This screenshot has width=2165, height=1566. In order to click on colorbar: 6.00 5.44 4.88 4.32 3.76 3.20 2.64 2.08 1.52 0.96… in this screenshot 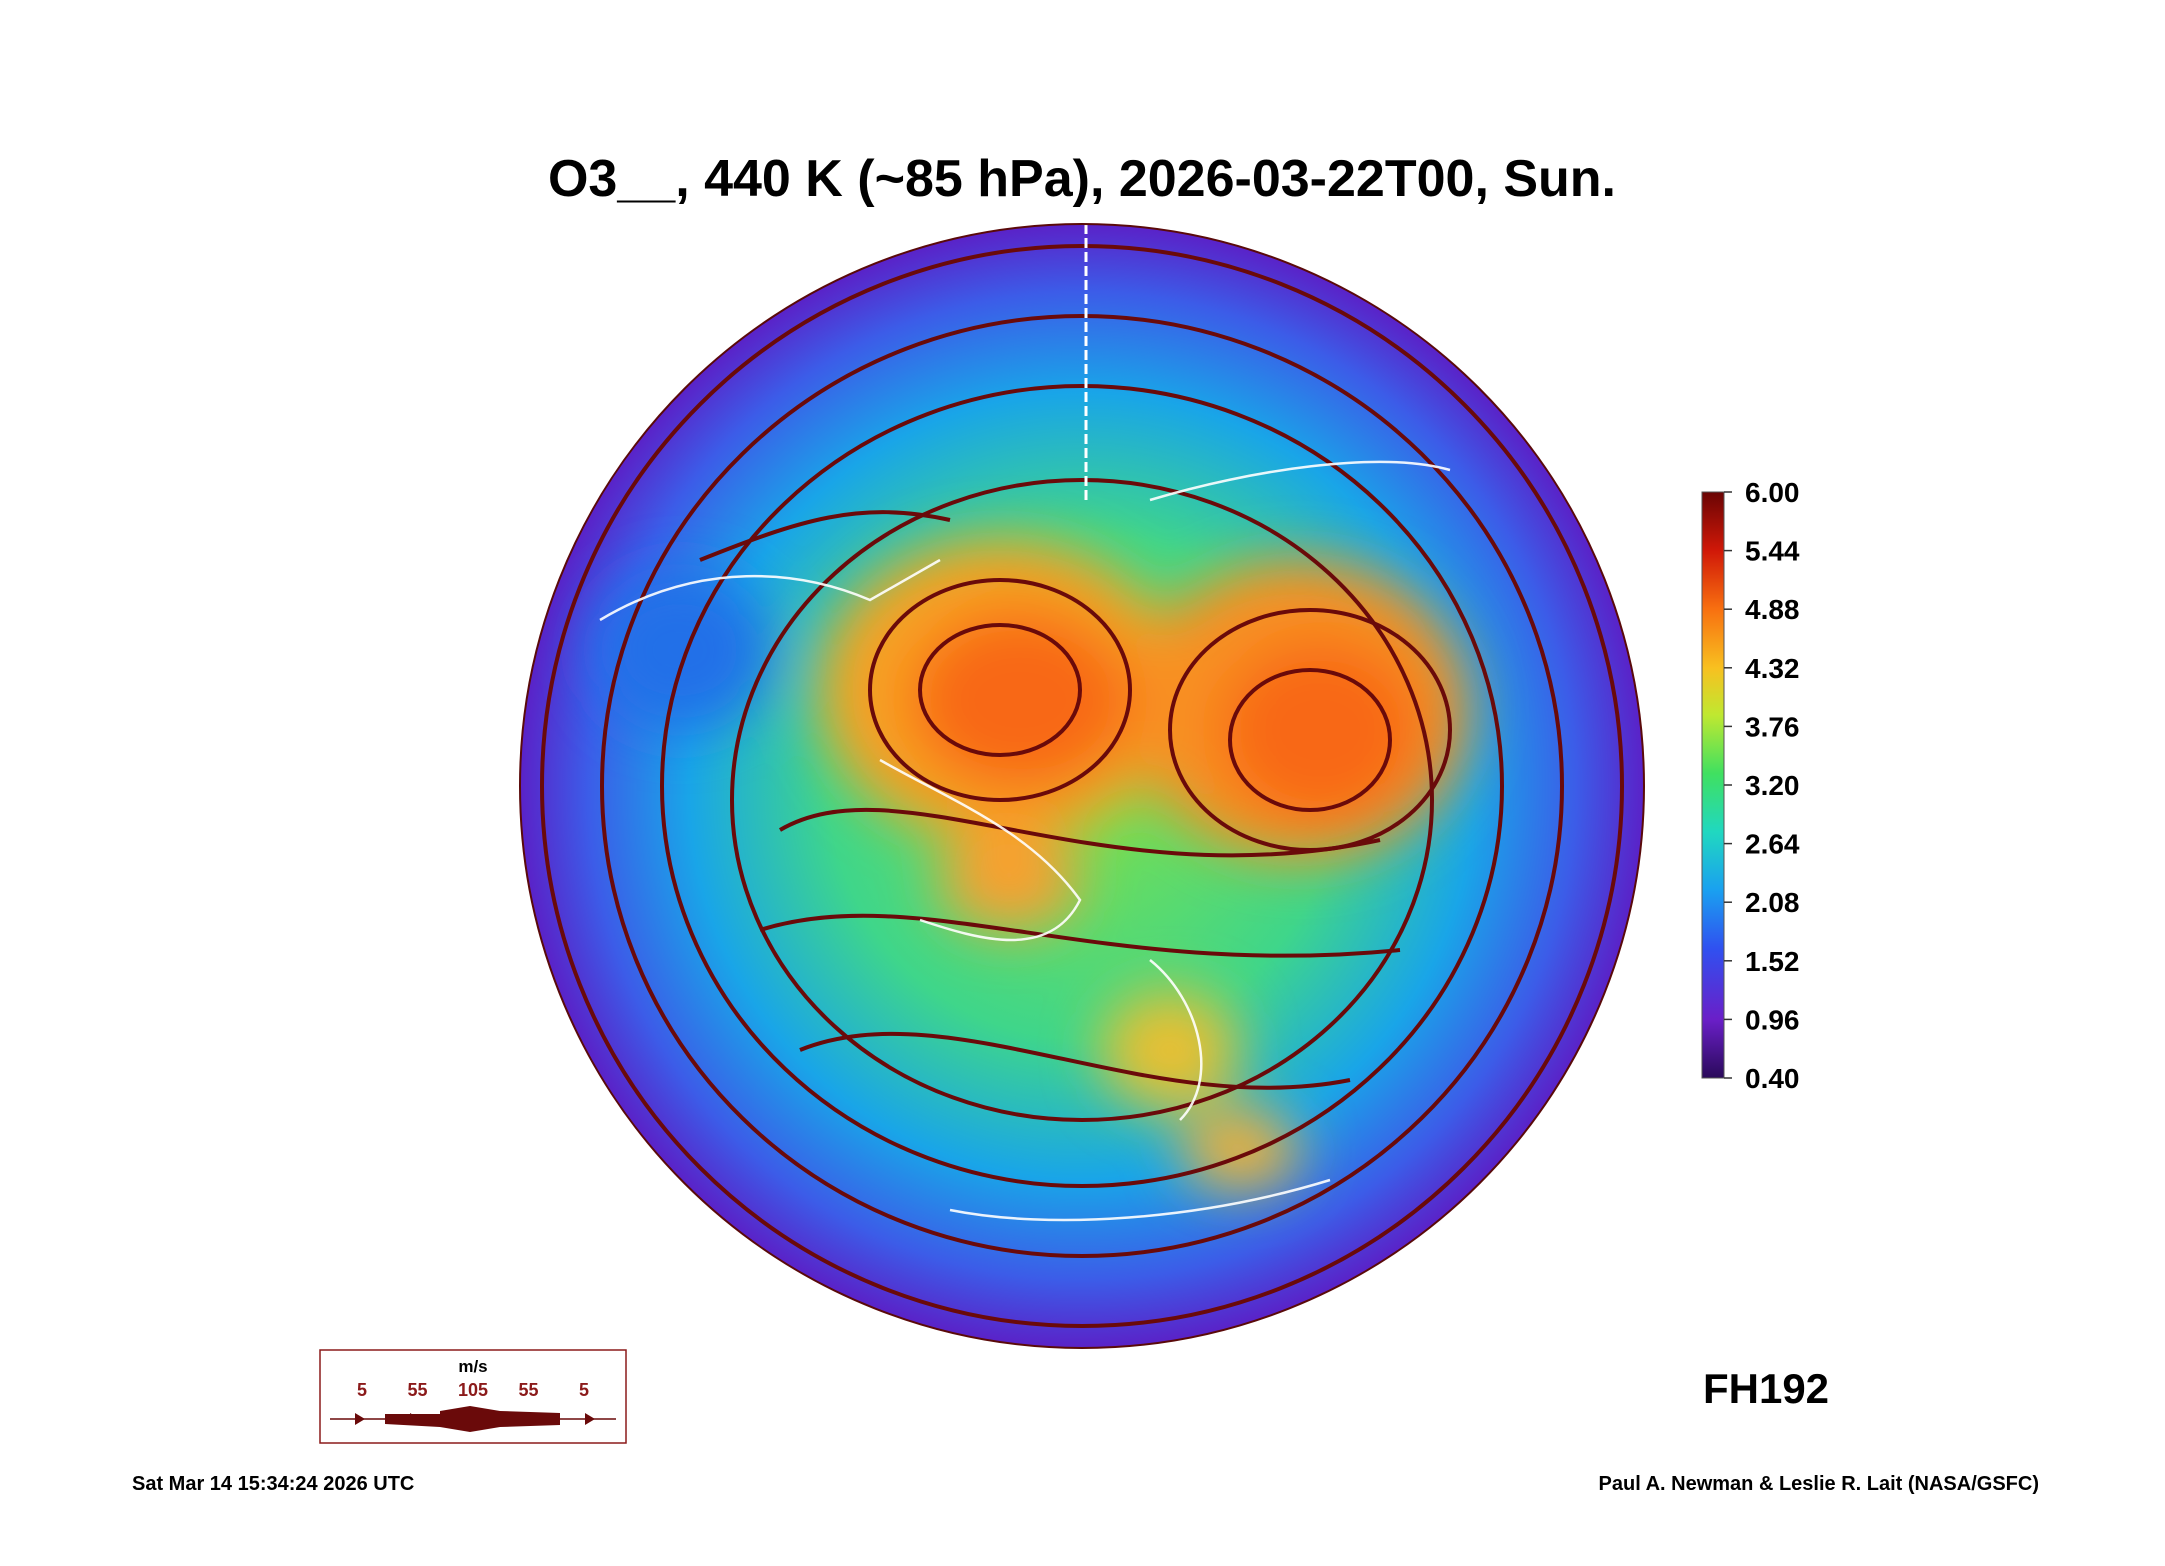, I will do `click(1750, 785)`.